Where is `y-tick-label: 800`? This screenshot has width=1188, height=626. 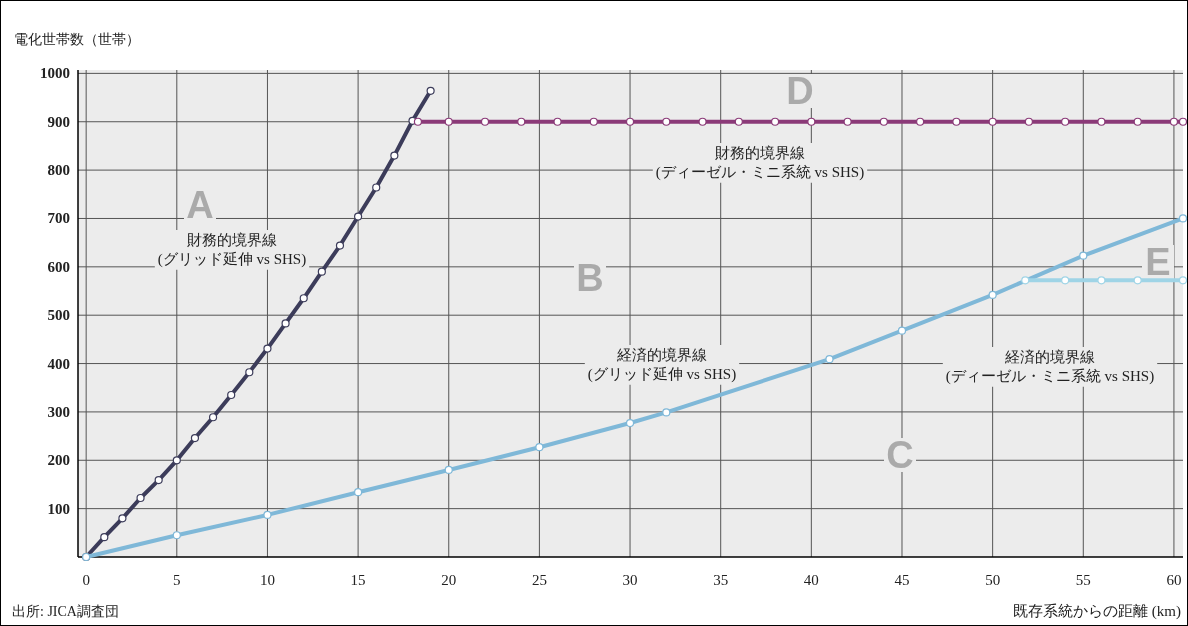
y-tick-label: 800 is located at coordinates (58, 170).